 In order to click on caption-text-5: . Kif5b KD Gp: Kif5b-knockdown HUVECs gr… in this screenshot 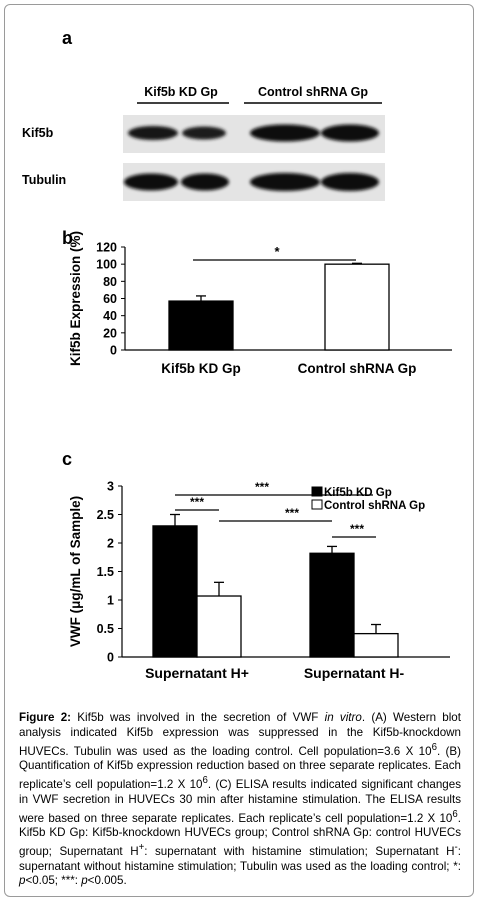, I will do `click(240, 834)`.